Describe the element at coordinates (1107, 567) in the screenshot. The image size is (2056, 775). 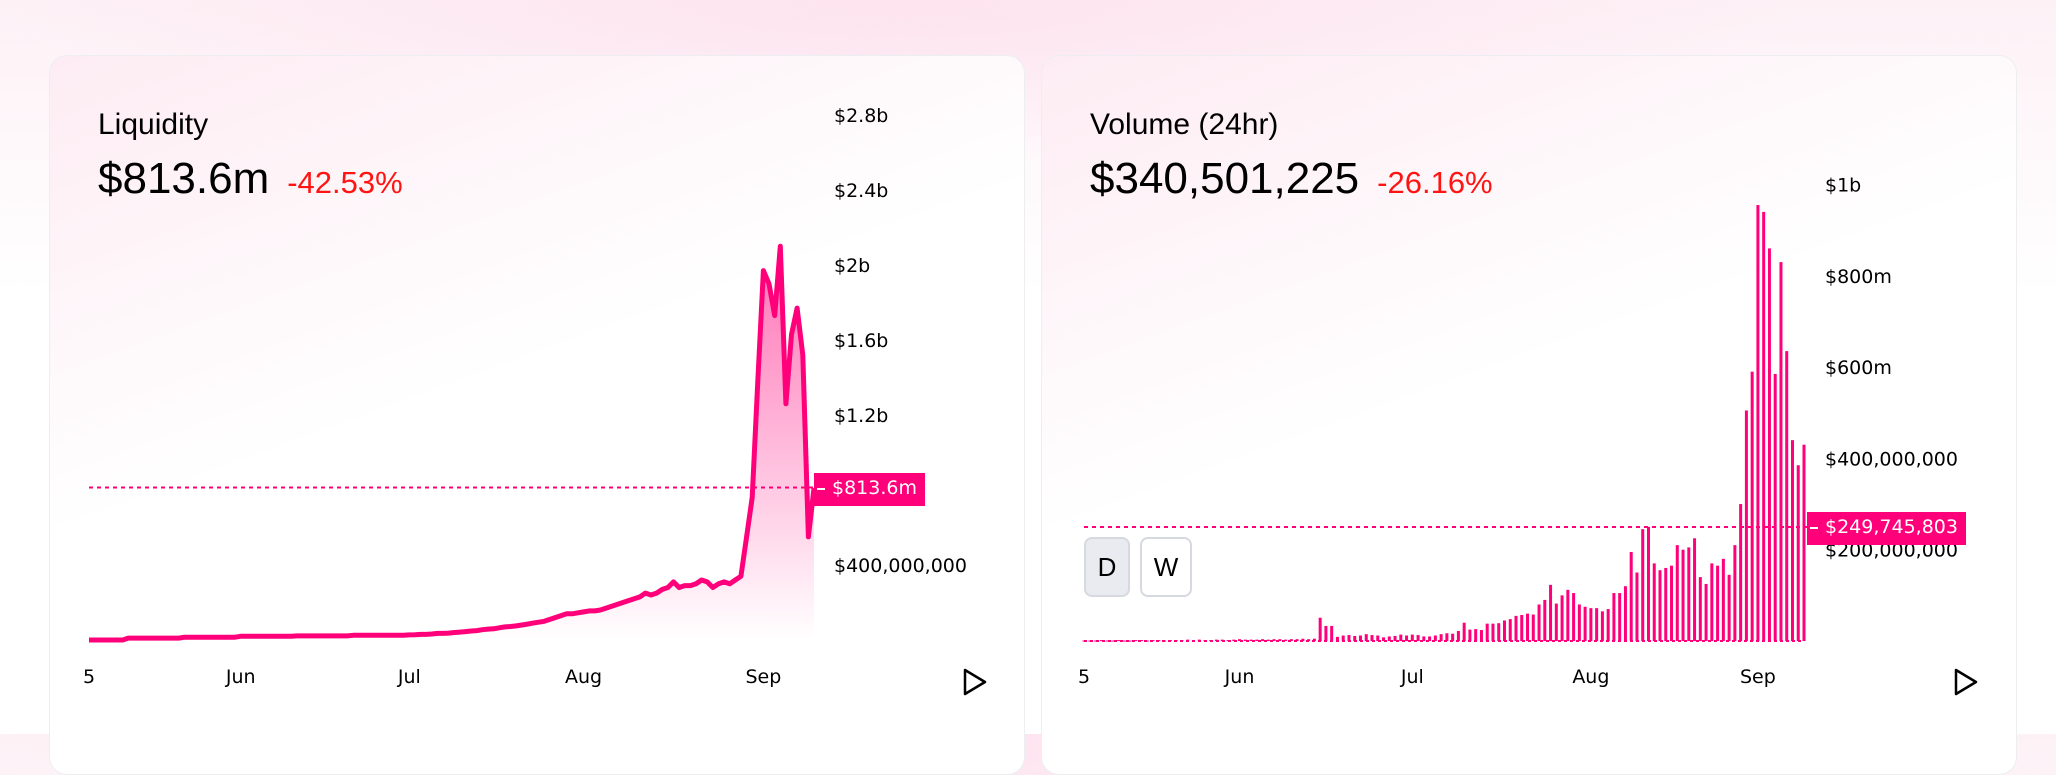
I see `daily-button: D` at that location.